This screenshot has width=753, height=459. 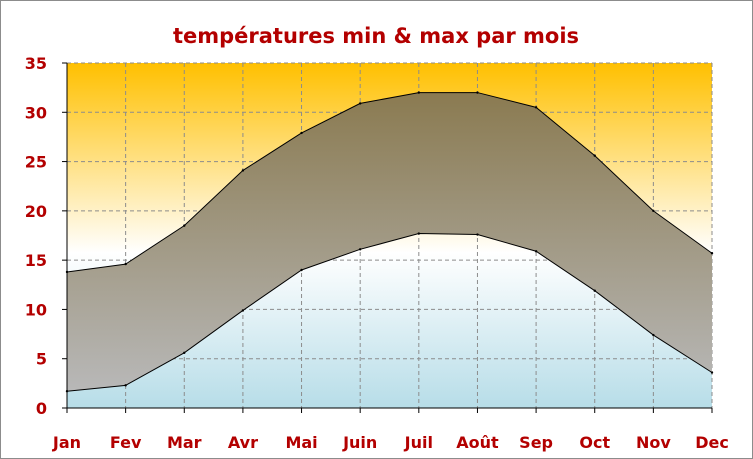 What do you see at coordinates (36, 162) in the screenshot?
I see `y-tick-label: 25` at bounding box center [36, 162].